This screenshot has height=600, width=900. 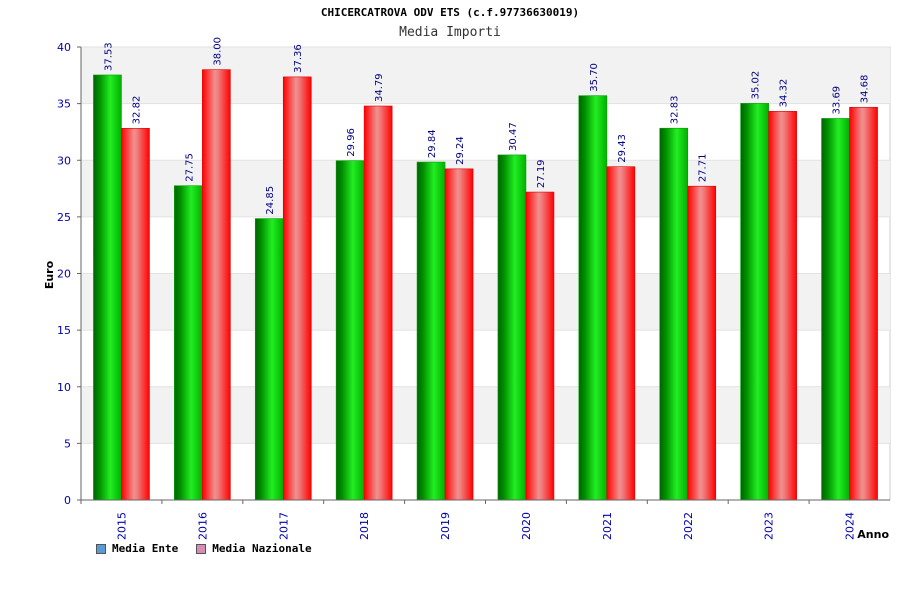 I want to click on data-label: 27.71, so click(x=703, y=168).